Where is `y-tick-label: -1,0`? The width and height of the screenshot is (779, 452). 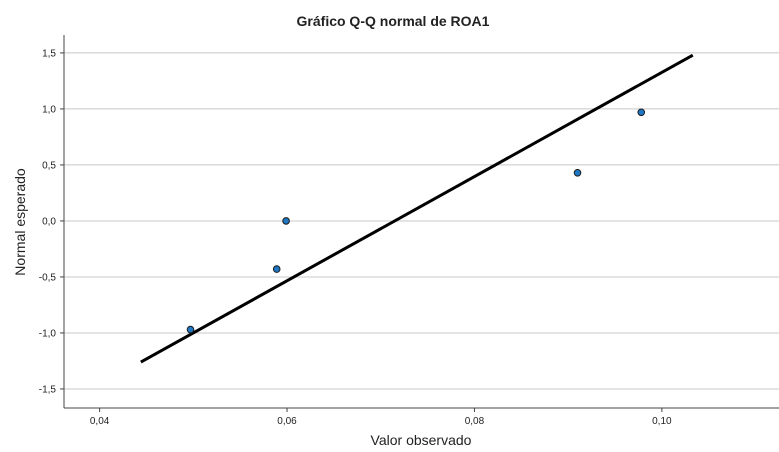
y-tick-label: -1,0 is located at coordinates (48, 333).